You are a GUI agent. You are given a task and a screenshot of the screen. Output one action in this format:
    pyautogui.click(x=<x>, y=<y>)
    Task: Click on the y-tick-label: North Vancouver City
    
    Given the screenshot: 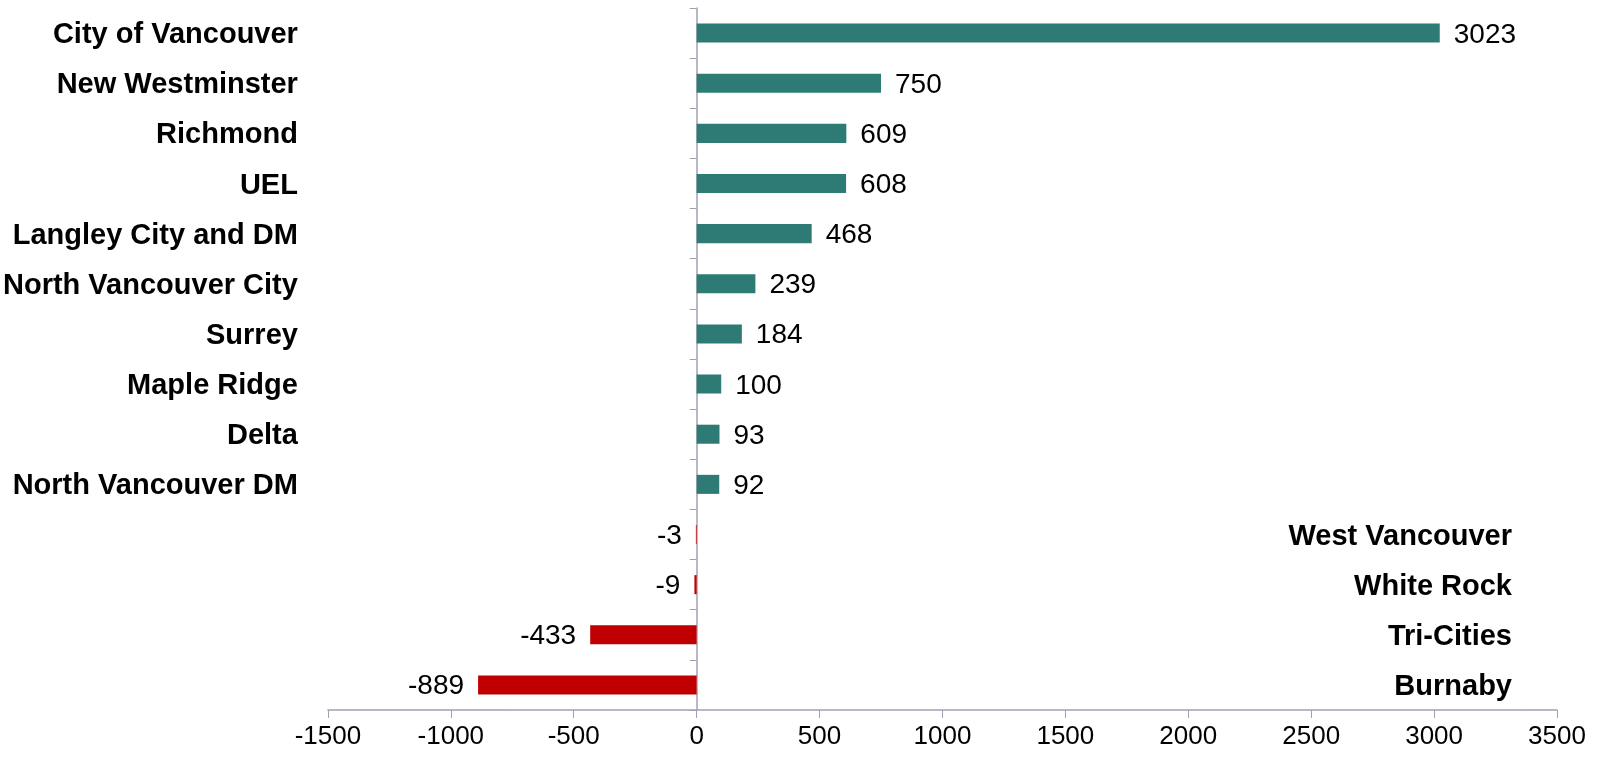 What is the action you would take?
    pyautogui.click(x=150, y=283)
    